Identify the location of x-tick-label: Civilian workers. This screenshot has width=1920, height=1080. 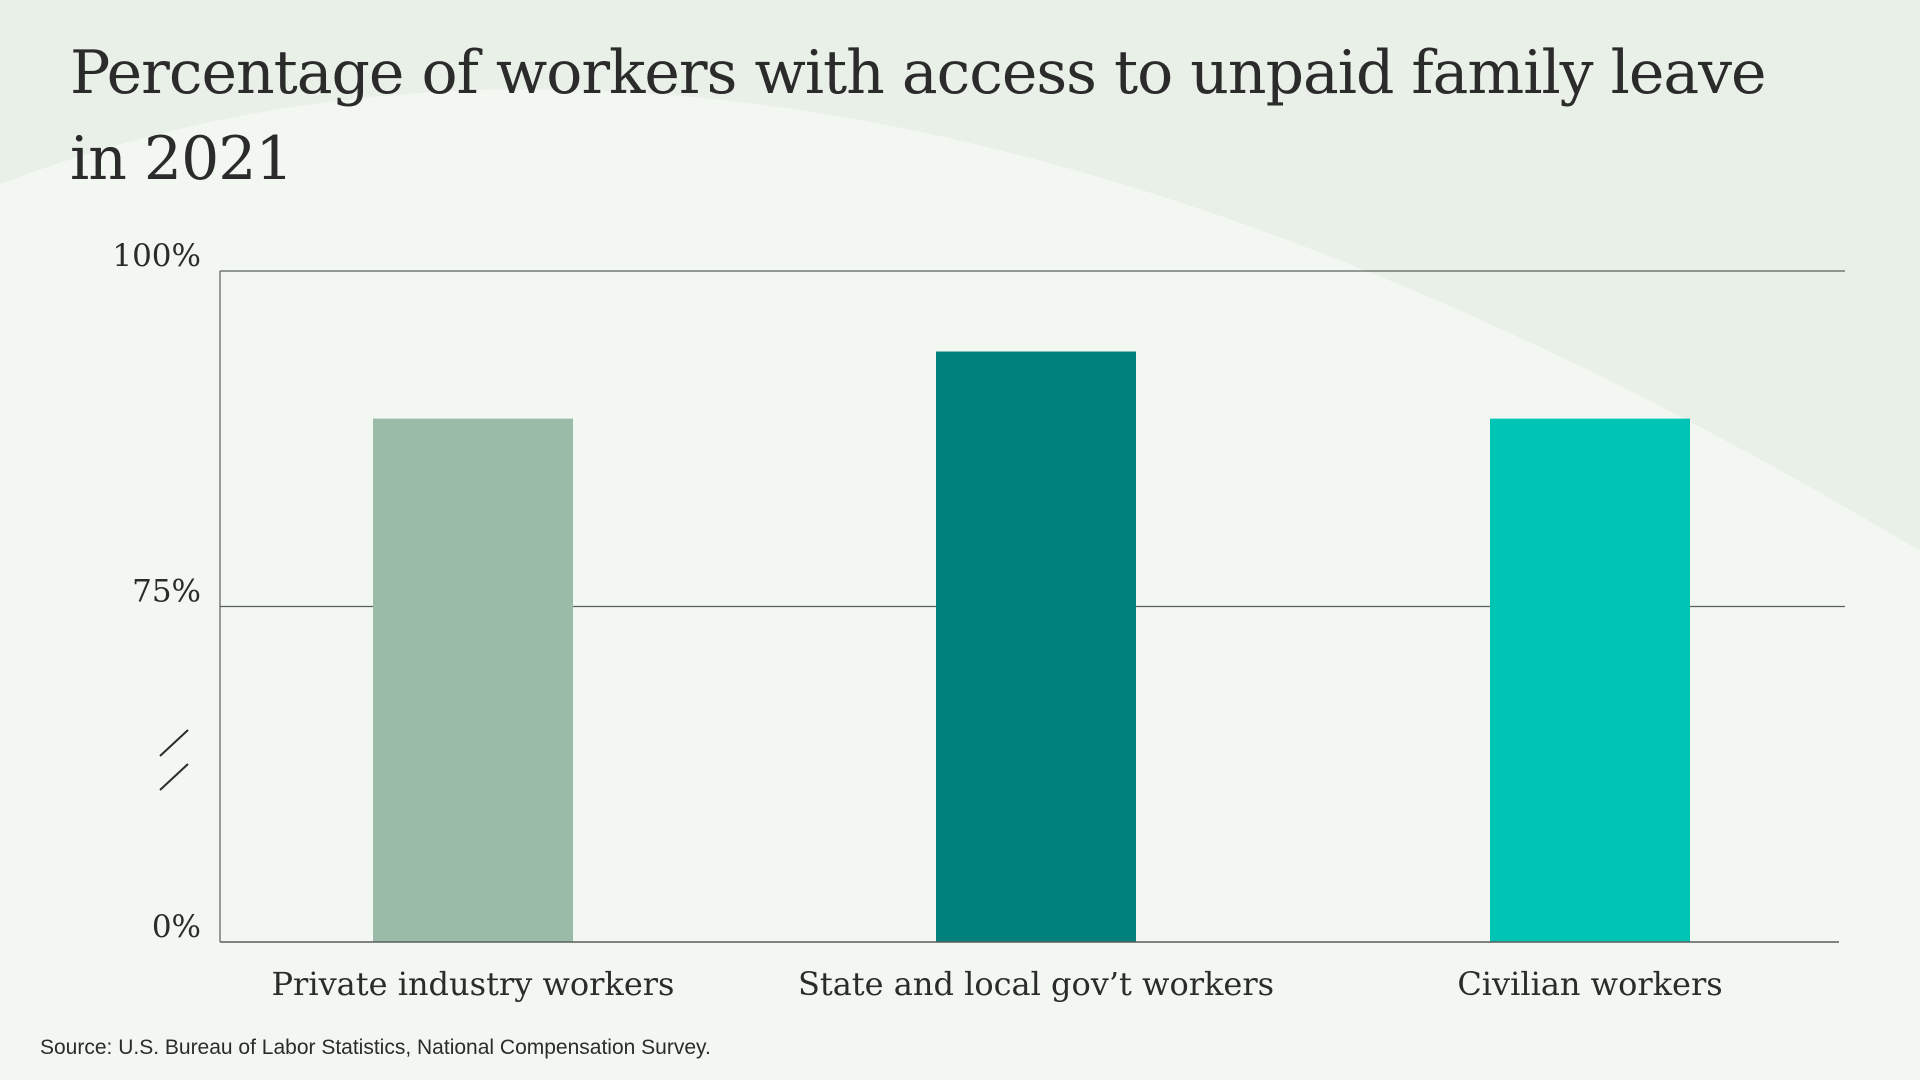
(1589, 984).